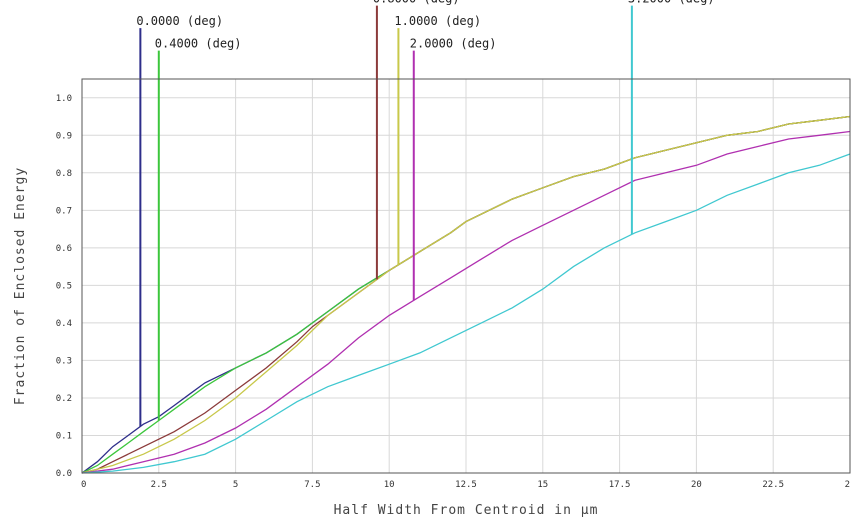  Describe the element at coordinates (83, 485) in the screenshot. I see `x-tick-label: 0` at that location.